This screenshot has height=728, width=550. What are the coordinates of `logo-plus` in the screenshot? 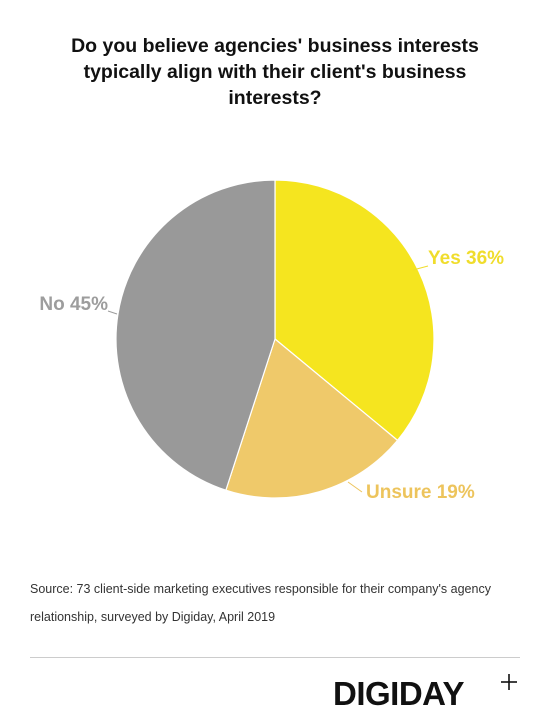 It's located at (509, 682).